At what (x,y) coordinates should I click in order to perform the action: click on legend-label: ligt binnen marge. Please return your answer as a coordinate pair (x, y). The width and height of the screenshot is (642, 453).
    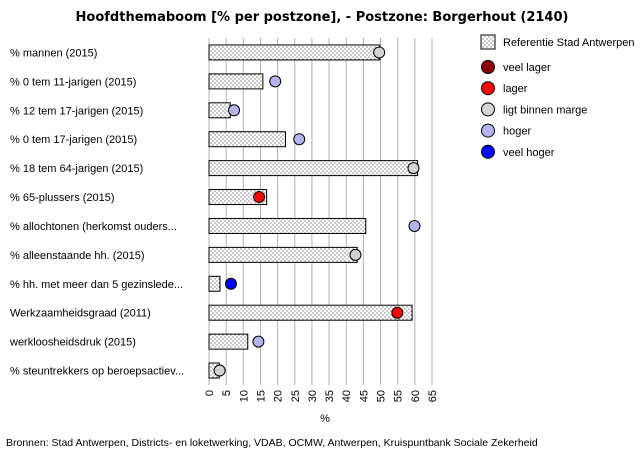
    Looking at the image, I should click on (545, 110).